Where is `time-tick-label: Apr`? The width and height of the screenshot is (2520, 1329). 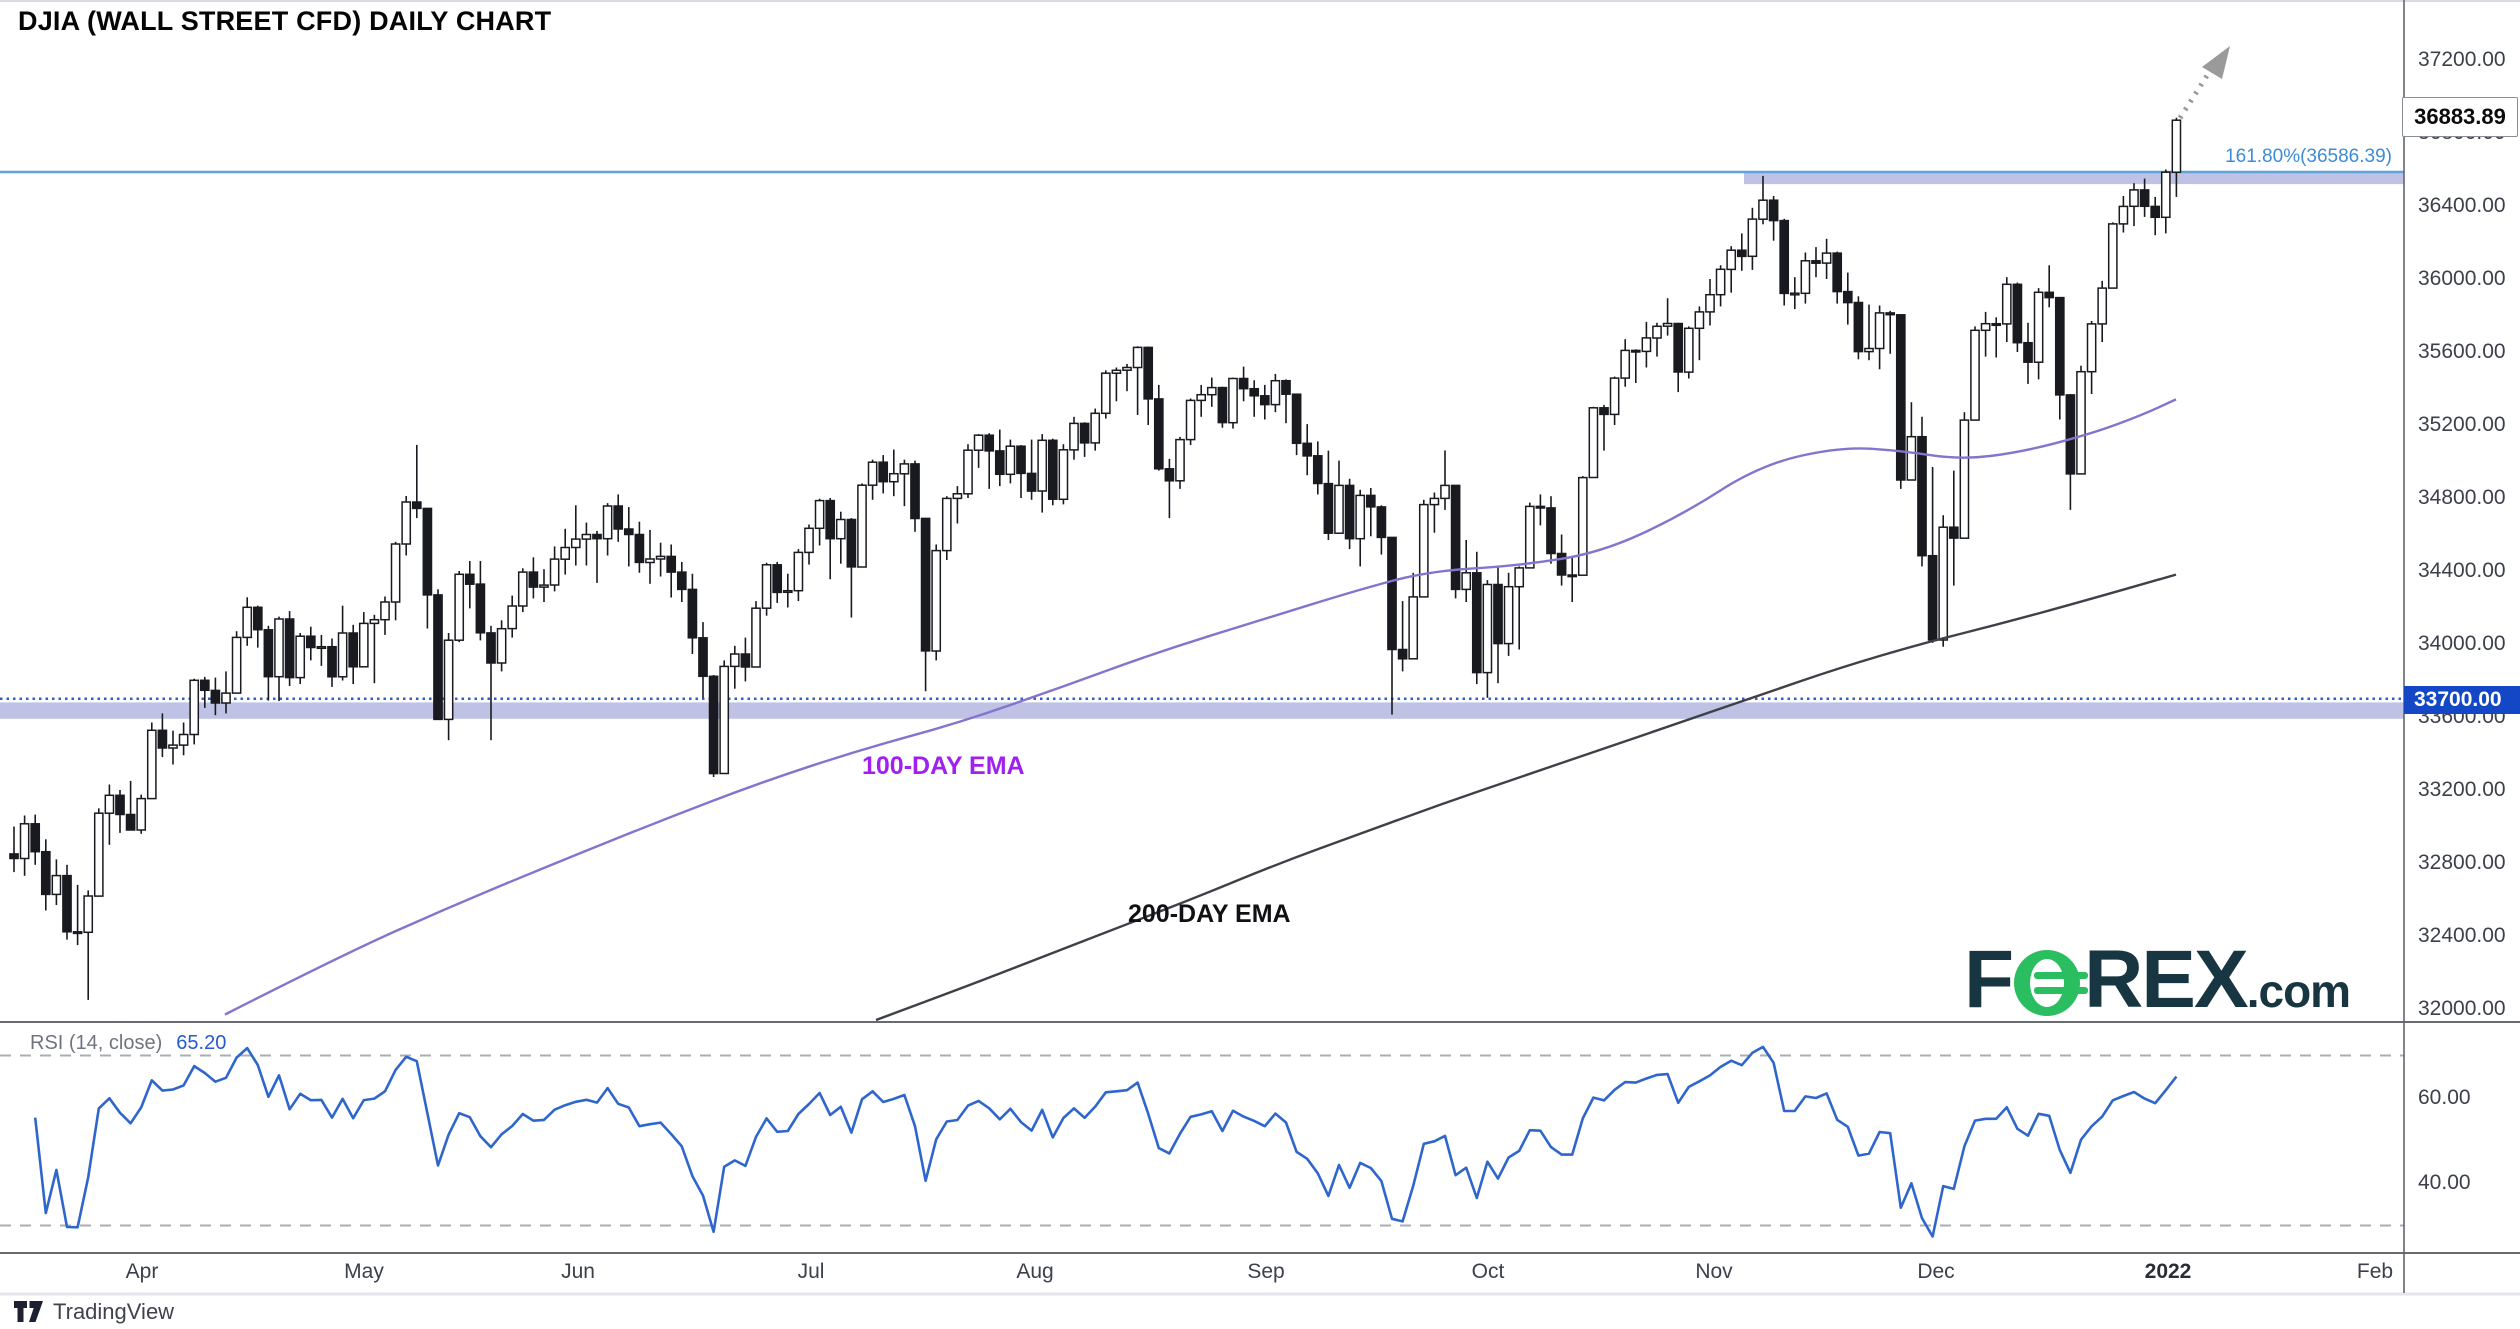
time-tick-label: Apr is located at coordinates (142, 1271).